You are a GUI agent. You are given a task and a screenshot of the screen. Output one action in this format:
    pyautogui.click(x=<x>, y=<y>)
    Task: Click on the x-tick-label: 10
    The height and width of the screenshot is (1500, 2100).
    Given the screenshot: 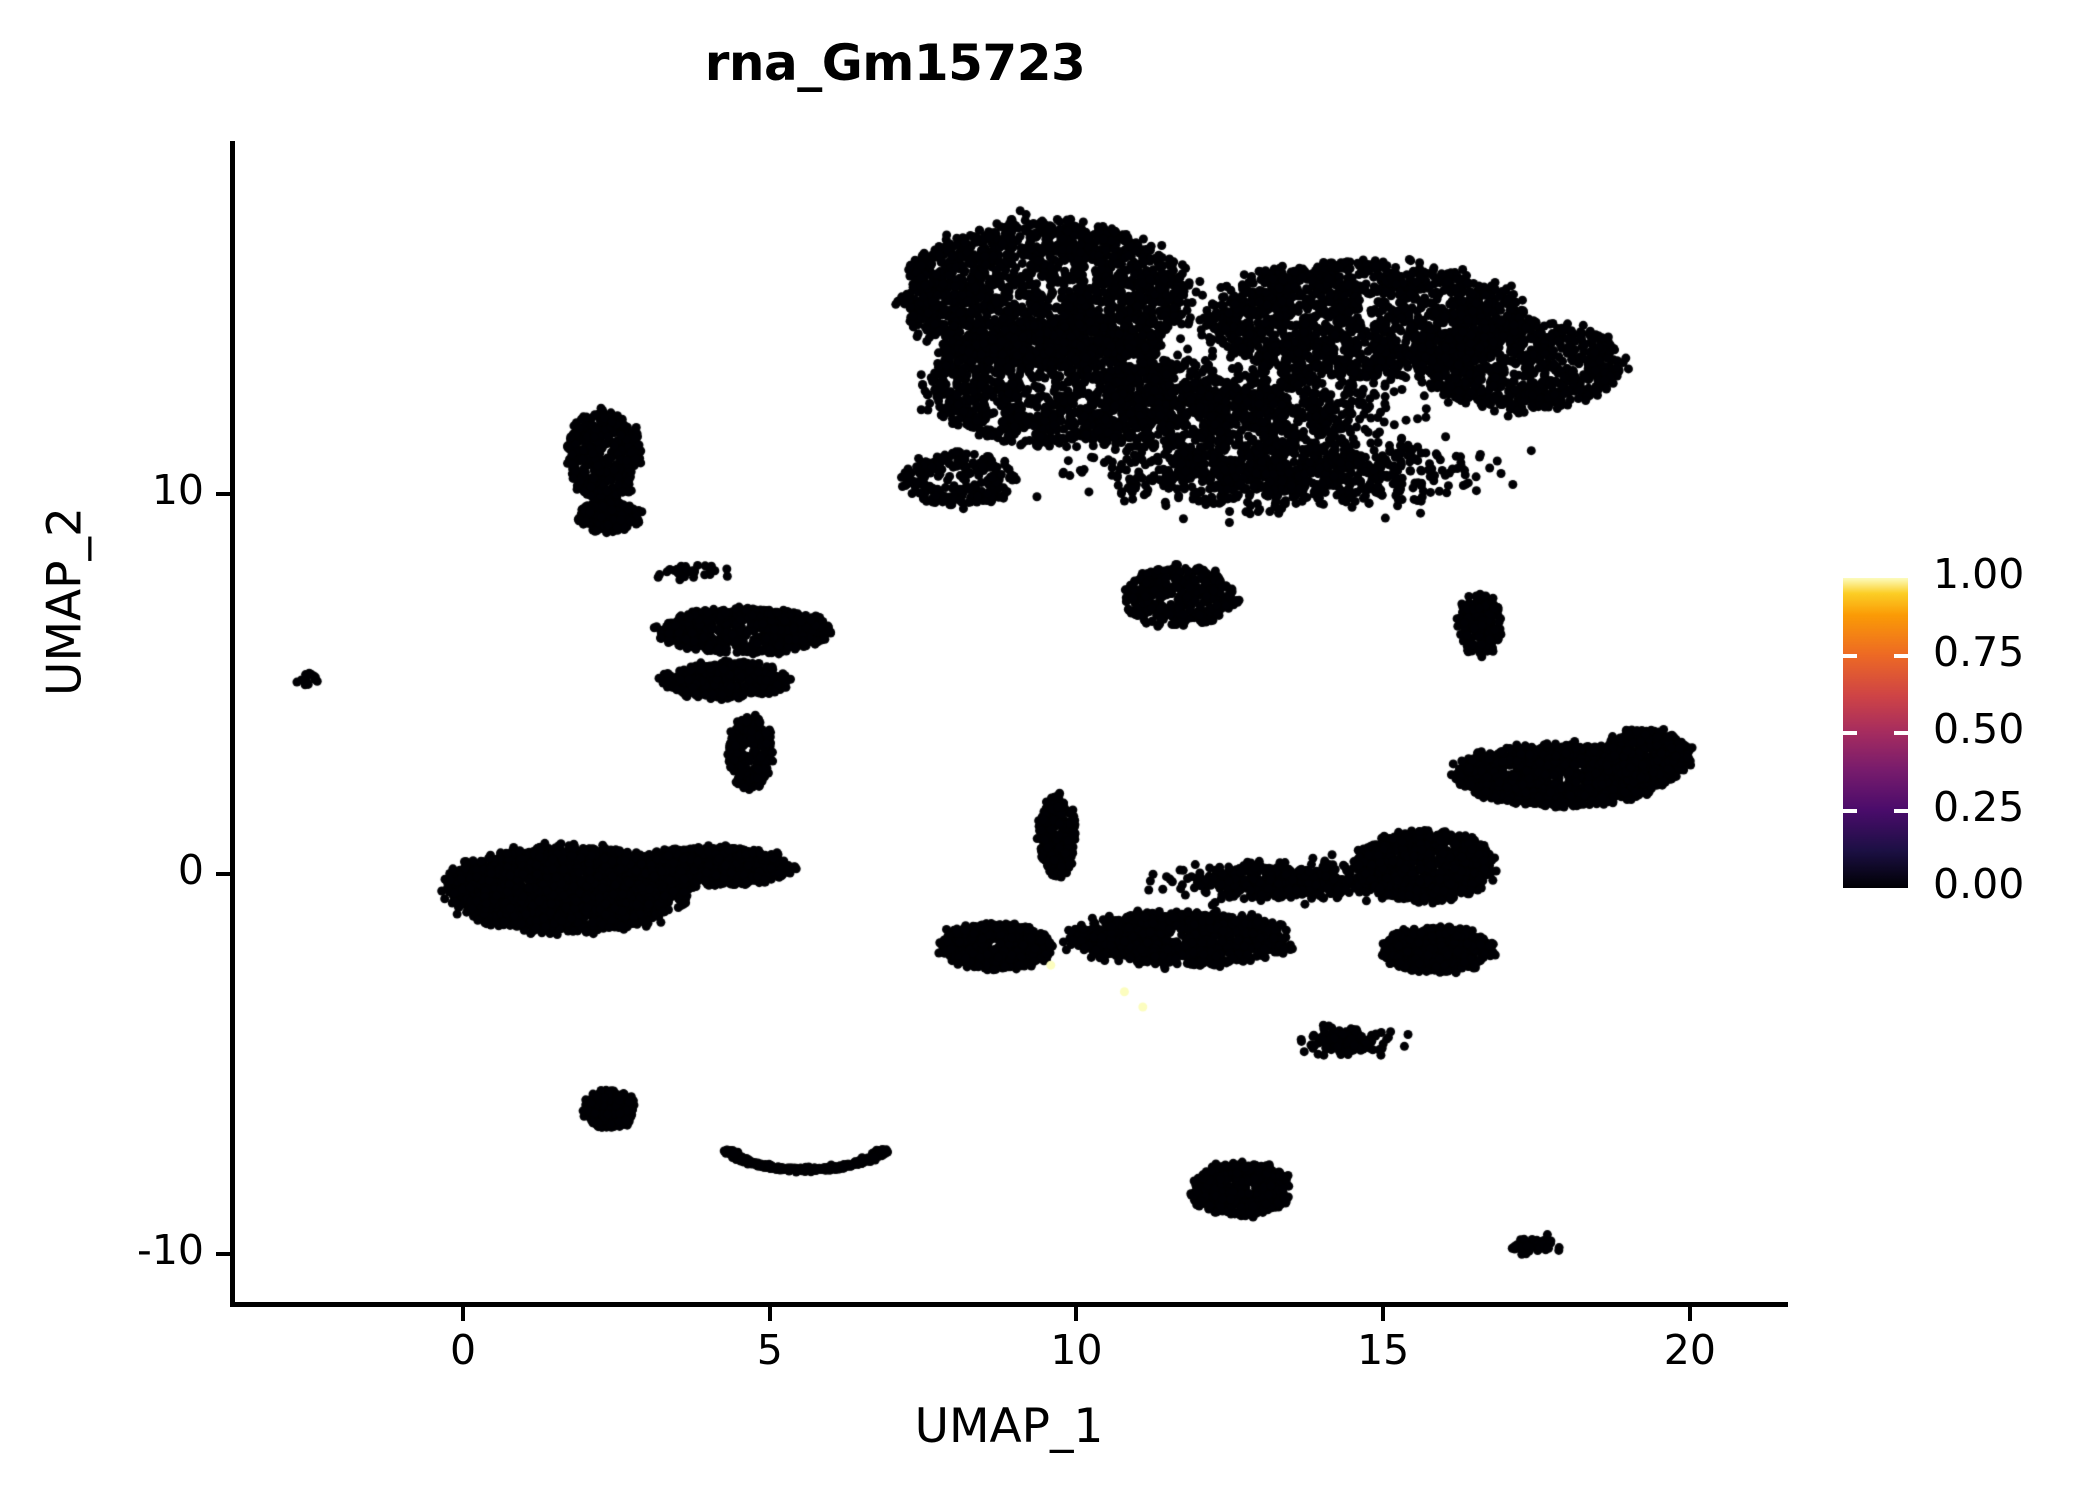 What is the action you would take?
    pyautogui.click(x=1076, y=1350)
    